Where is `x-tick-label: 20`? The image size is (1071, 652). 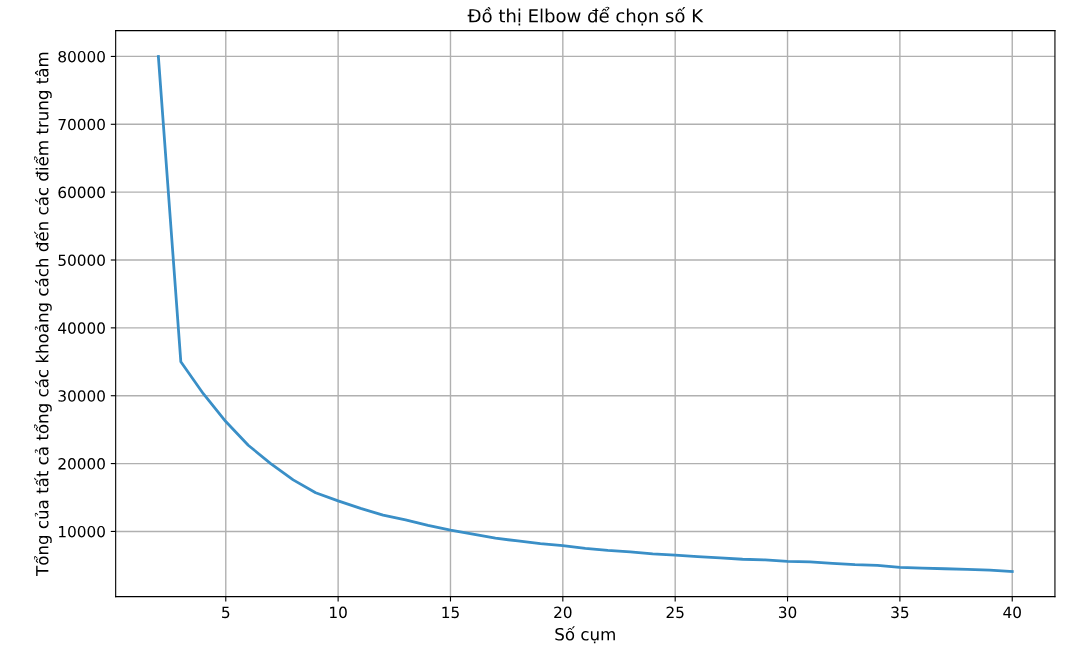
x-tick-label: 20 is located at coordinates (563, 612).